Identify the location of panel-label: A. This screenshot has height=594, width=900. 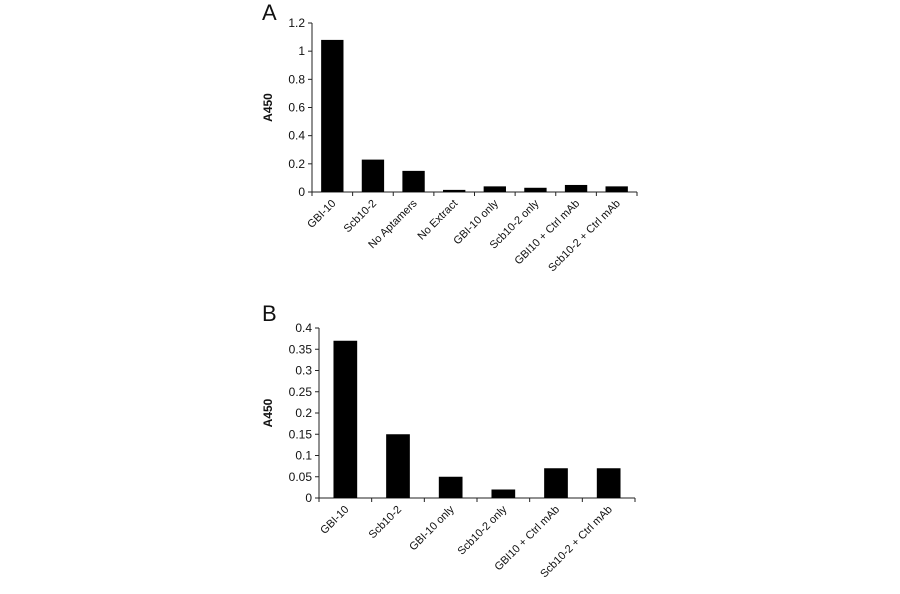
(269, 12).